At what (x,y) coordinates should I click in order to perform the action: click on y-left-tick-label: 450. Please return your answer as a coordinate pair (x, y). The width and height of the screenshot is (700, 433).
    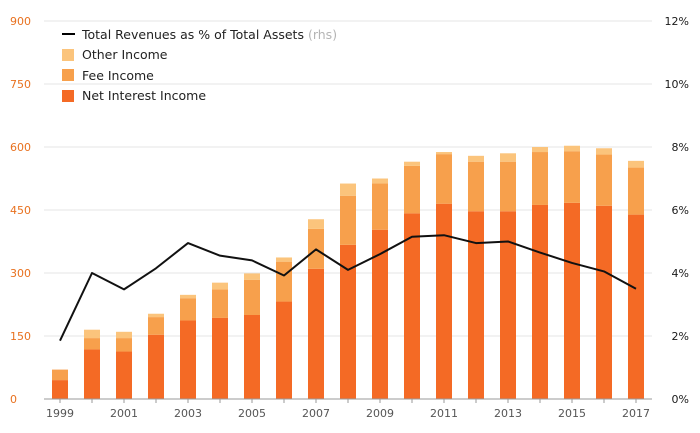
    Looking at the image, I should click on (20, 210).